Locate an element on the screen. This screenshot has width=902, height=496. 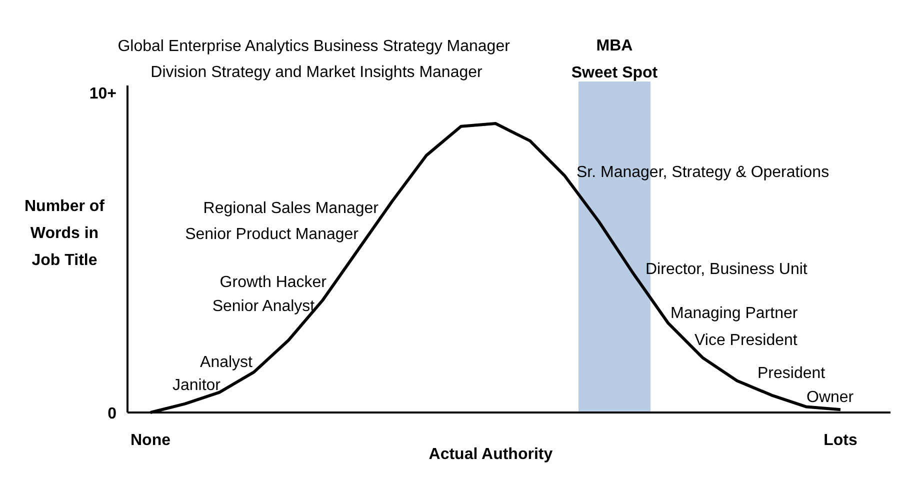
annotation: Regional Sales Manager is located at coordinates (291, 208).